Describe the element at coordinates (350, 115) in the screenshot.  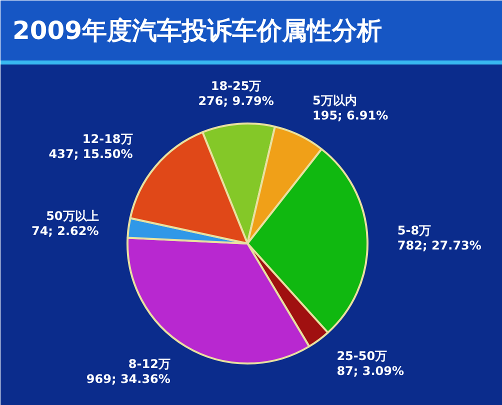
I see `data-label: 195; 6.91%` at that location.